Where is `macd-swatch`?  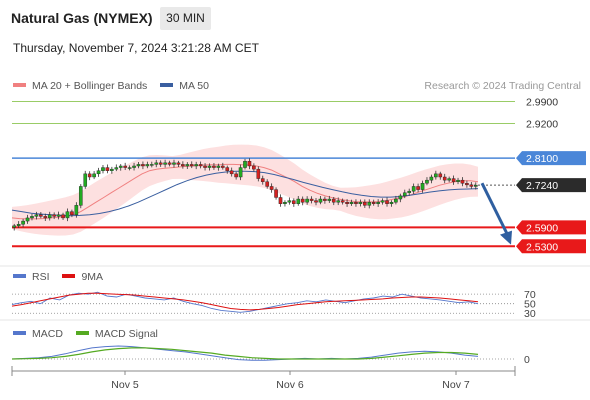 macd-swatch is located at coordinates (19, 333).